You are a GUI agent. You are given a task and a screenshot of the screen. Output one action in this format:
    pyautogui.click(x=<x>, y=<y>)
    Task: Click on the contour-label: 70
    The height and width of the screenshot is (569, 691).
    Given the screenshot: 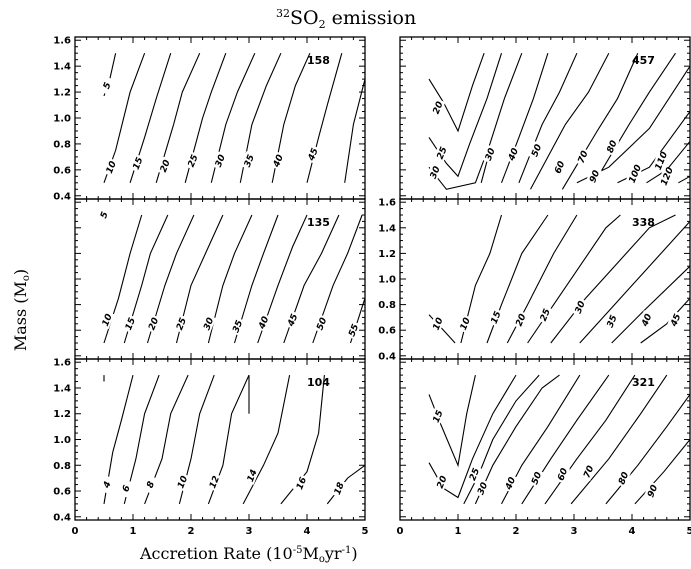 What is the action you would take?
    pyautogui.click(x=589, y=471)
    